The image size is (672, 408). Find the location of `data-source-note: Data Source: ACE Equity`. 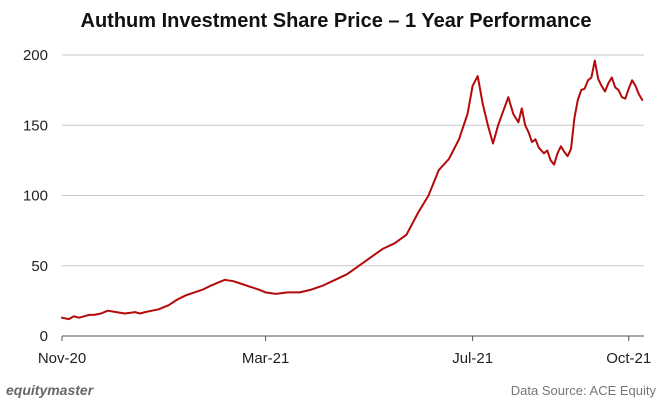

data-source-note: Data Source: ACE Equity is located at coordinates (583, 390).